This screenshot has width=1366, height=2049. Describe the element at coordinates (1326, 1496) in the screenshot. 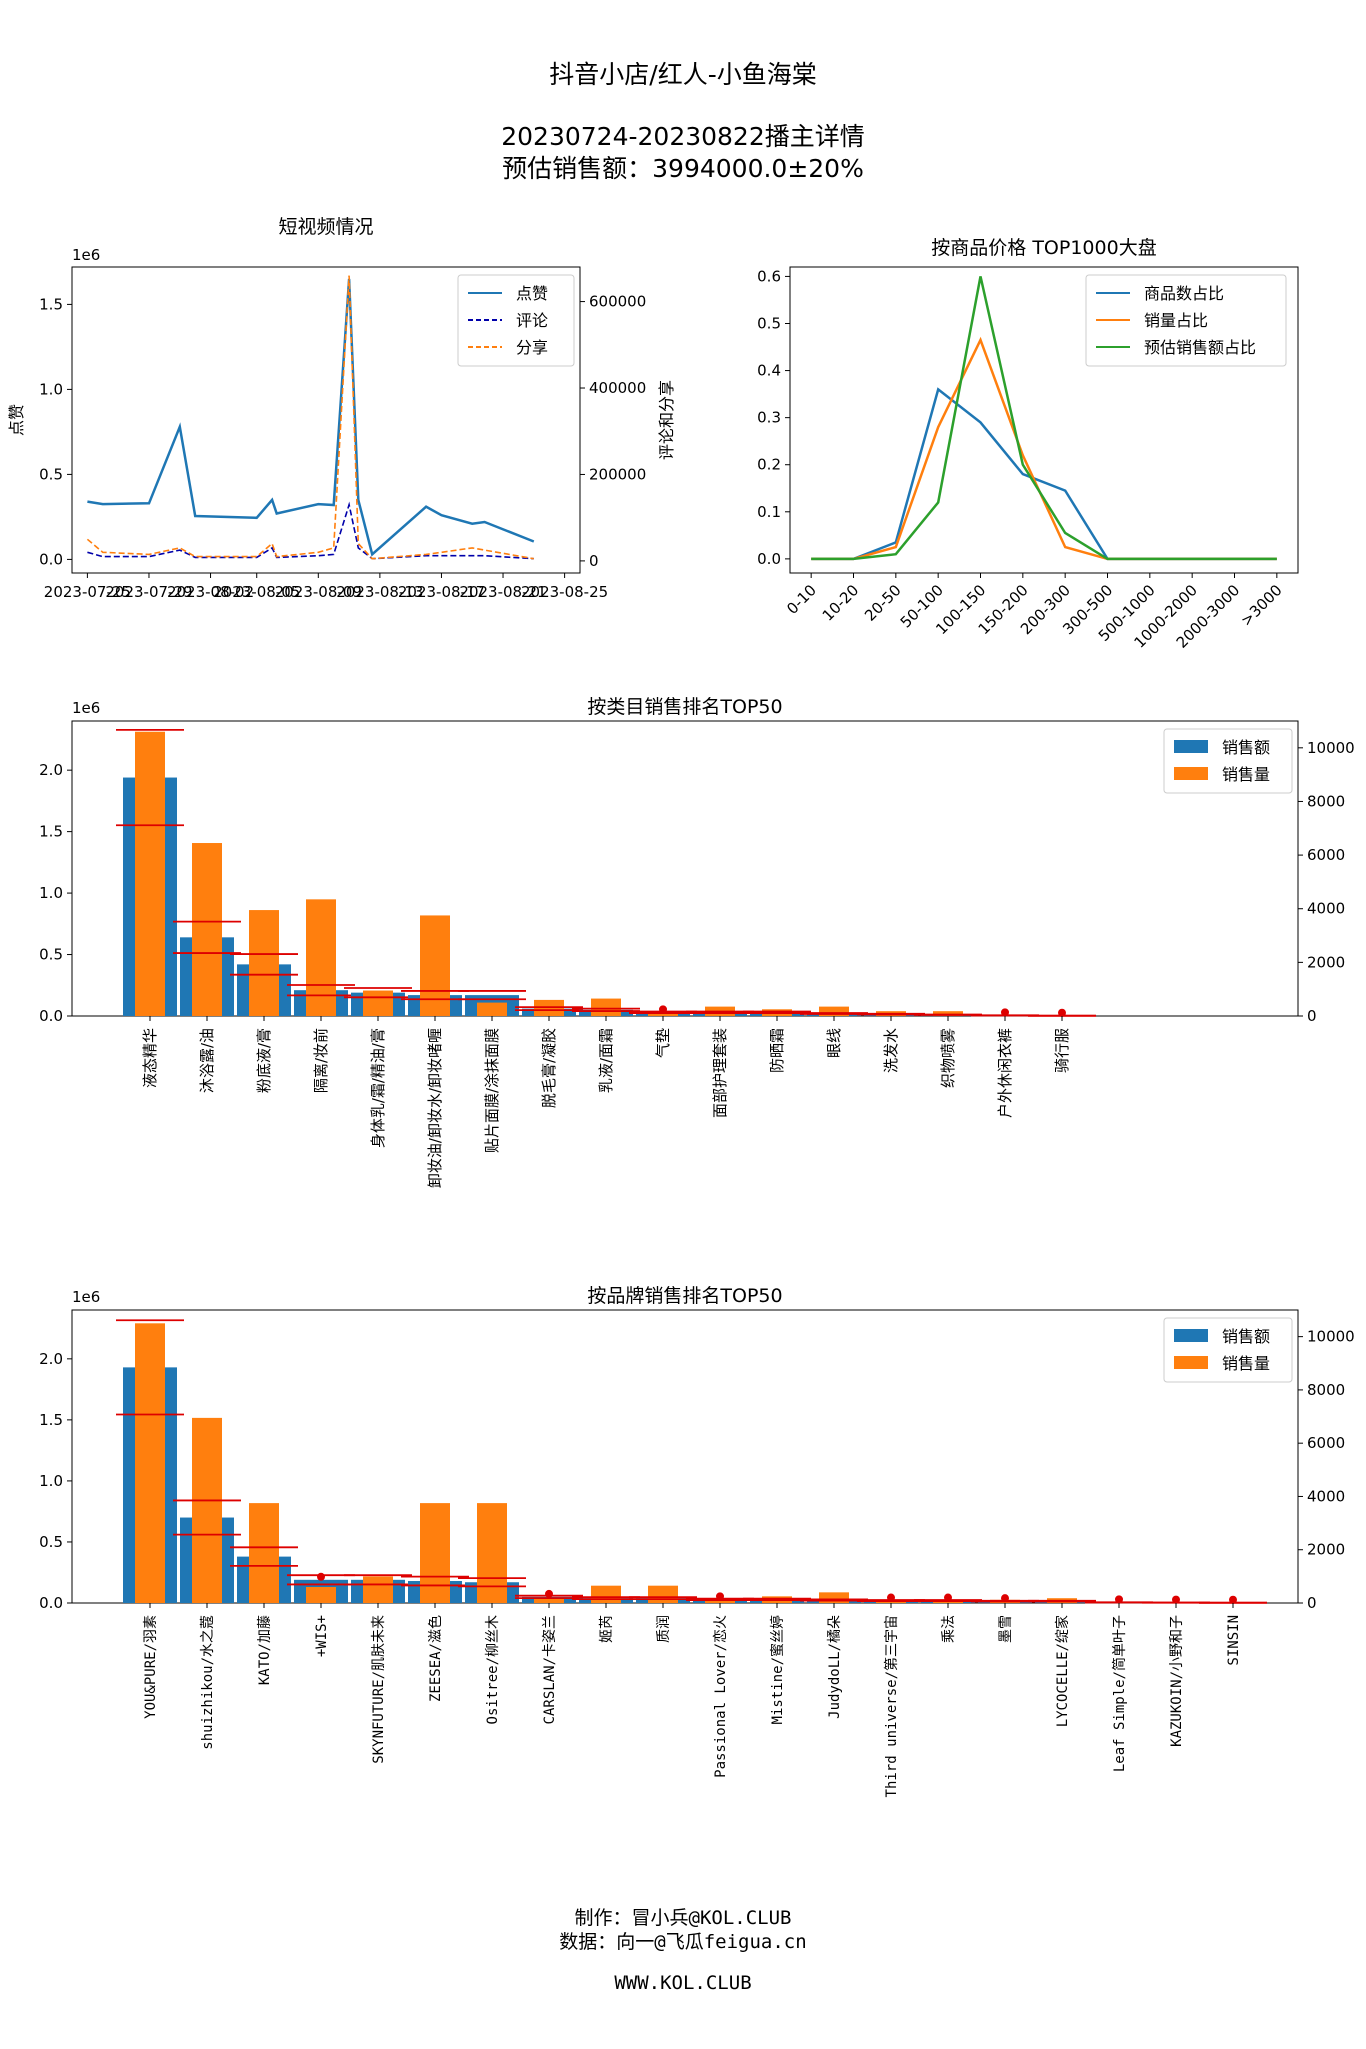

I see `y-tick-label: 4000` at that location.